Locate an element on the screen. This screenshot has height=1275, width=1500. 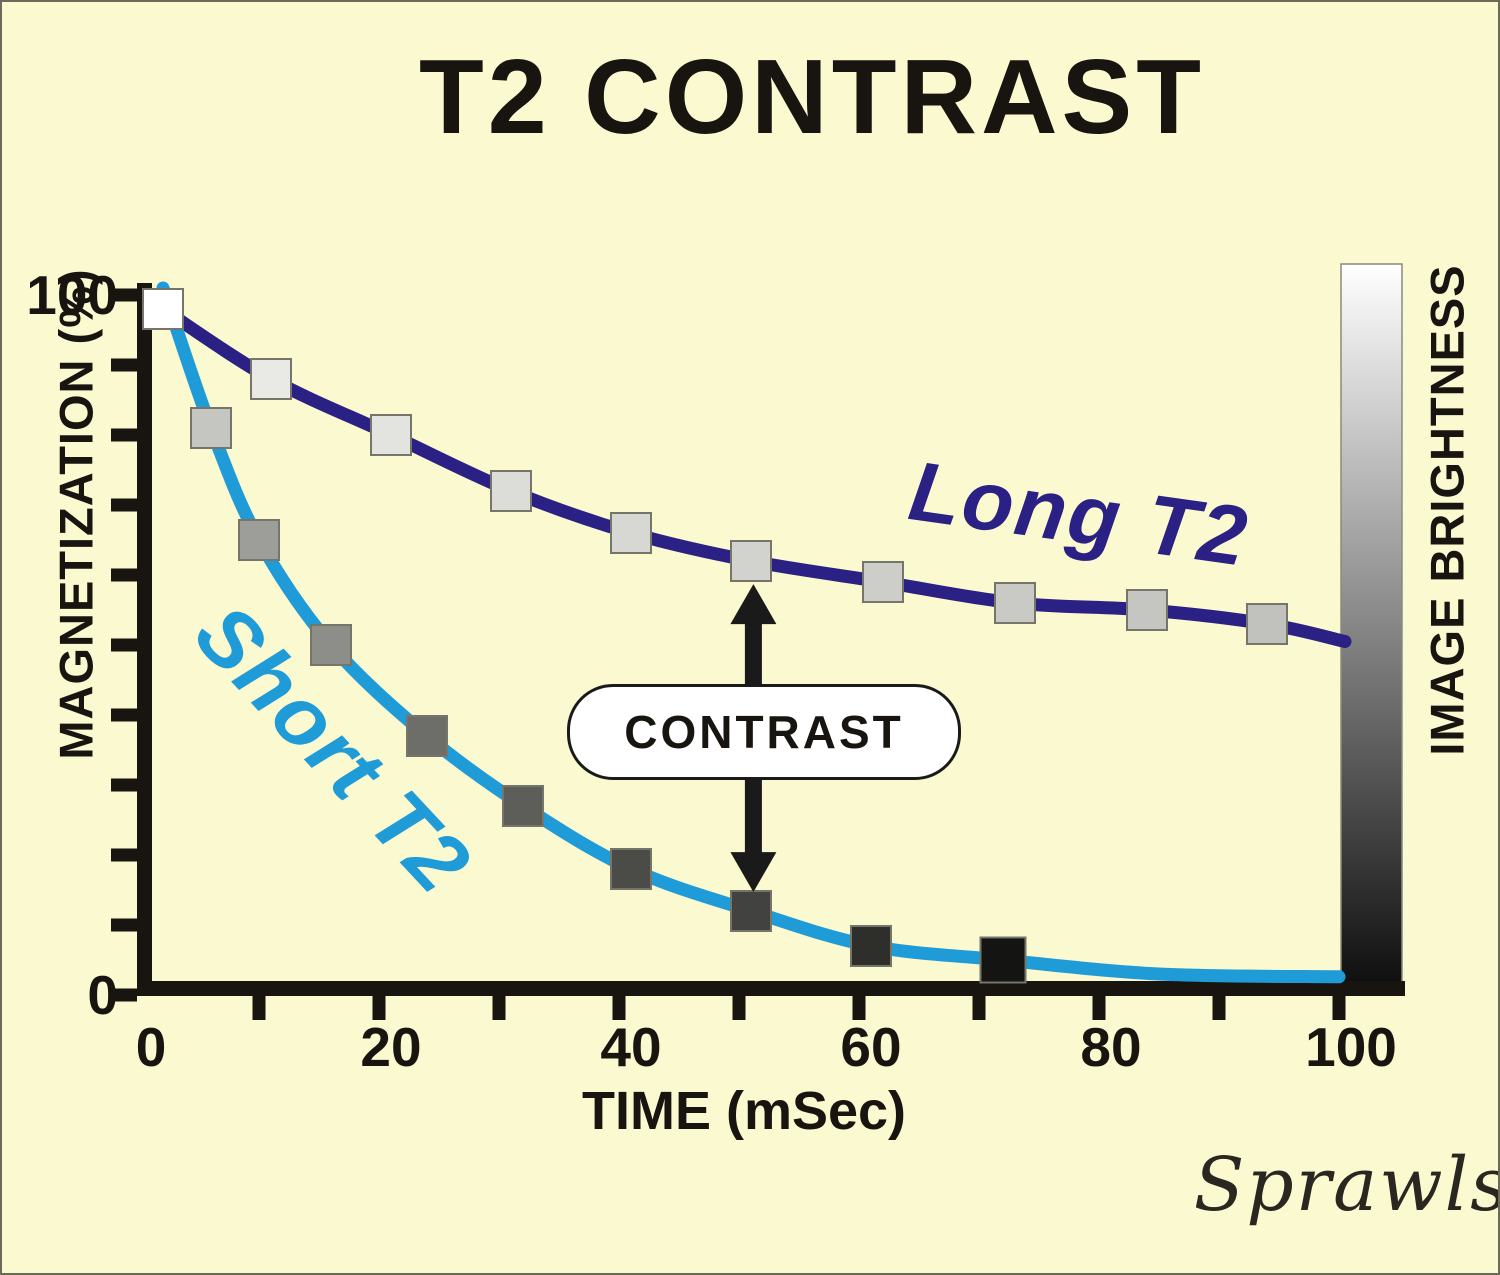
contrast-annotation-box: CONTRAST is located at coordinates (764, 732).